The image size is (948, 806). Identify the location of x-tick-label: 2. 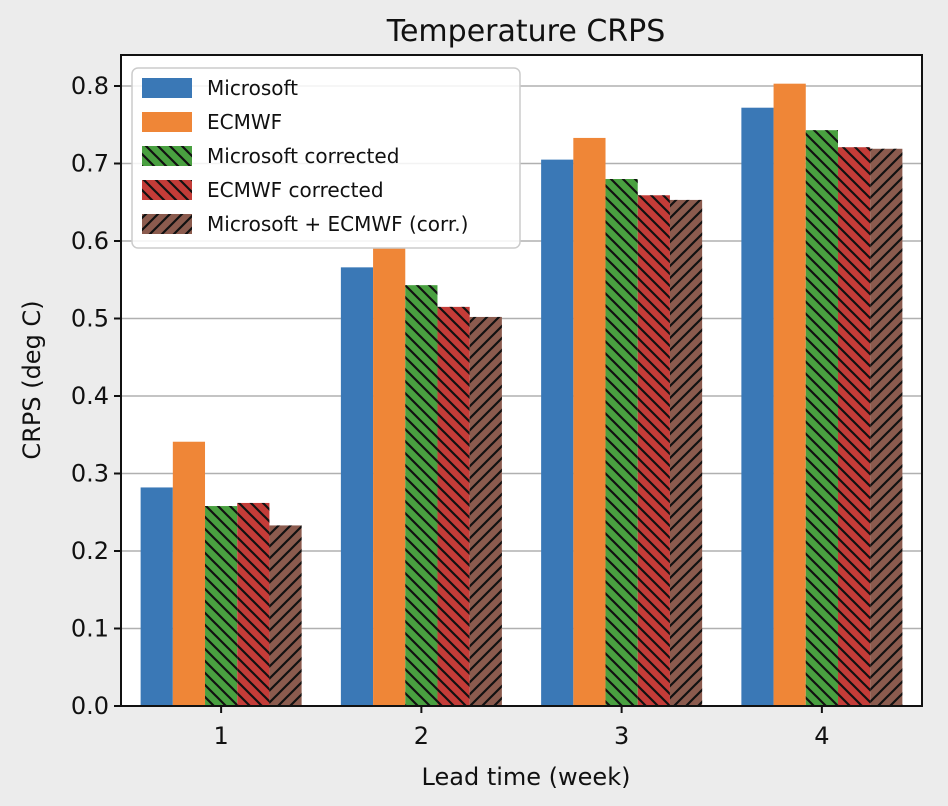
(421, 736).